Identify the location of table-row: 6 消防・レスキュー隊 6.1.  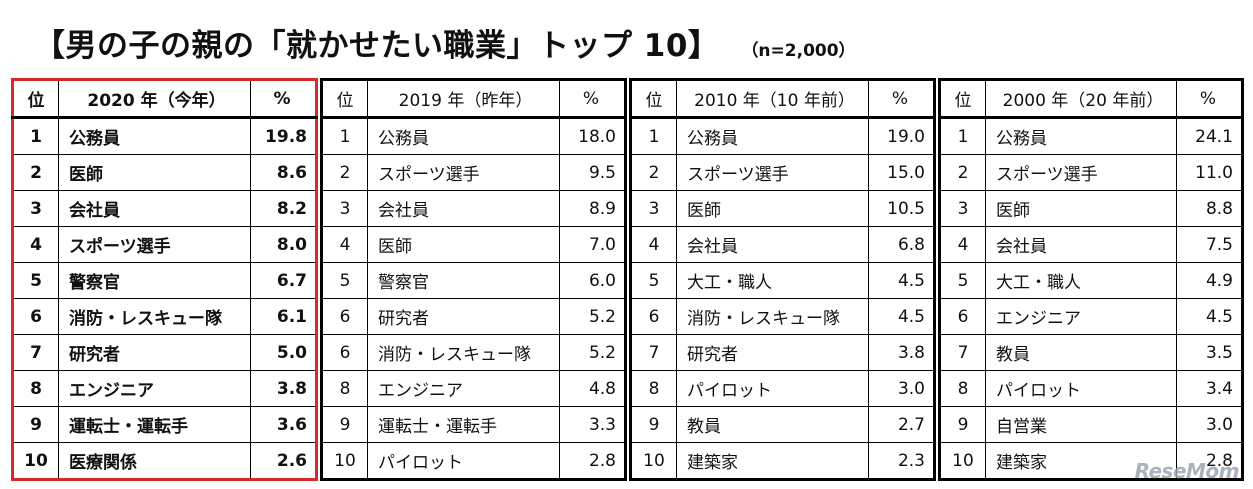
(164, 316).